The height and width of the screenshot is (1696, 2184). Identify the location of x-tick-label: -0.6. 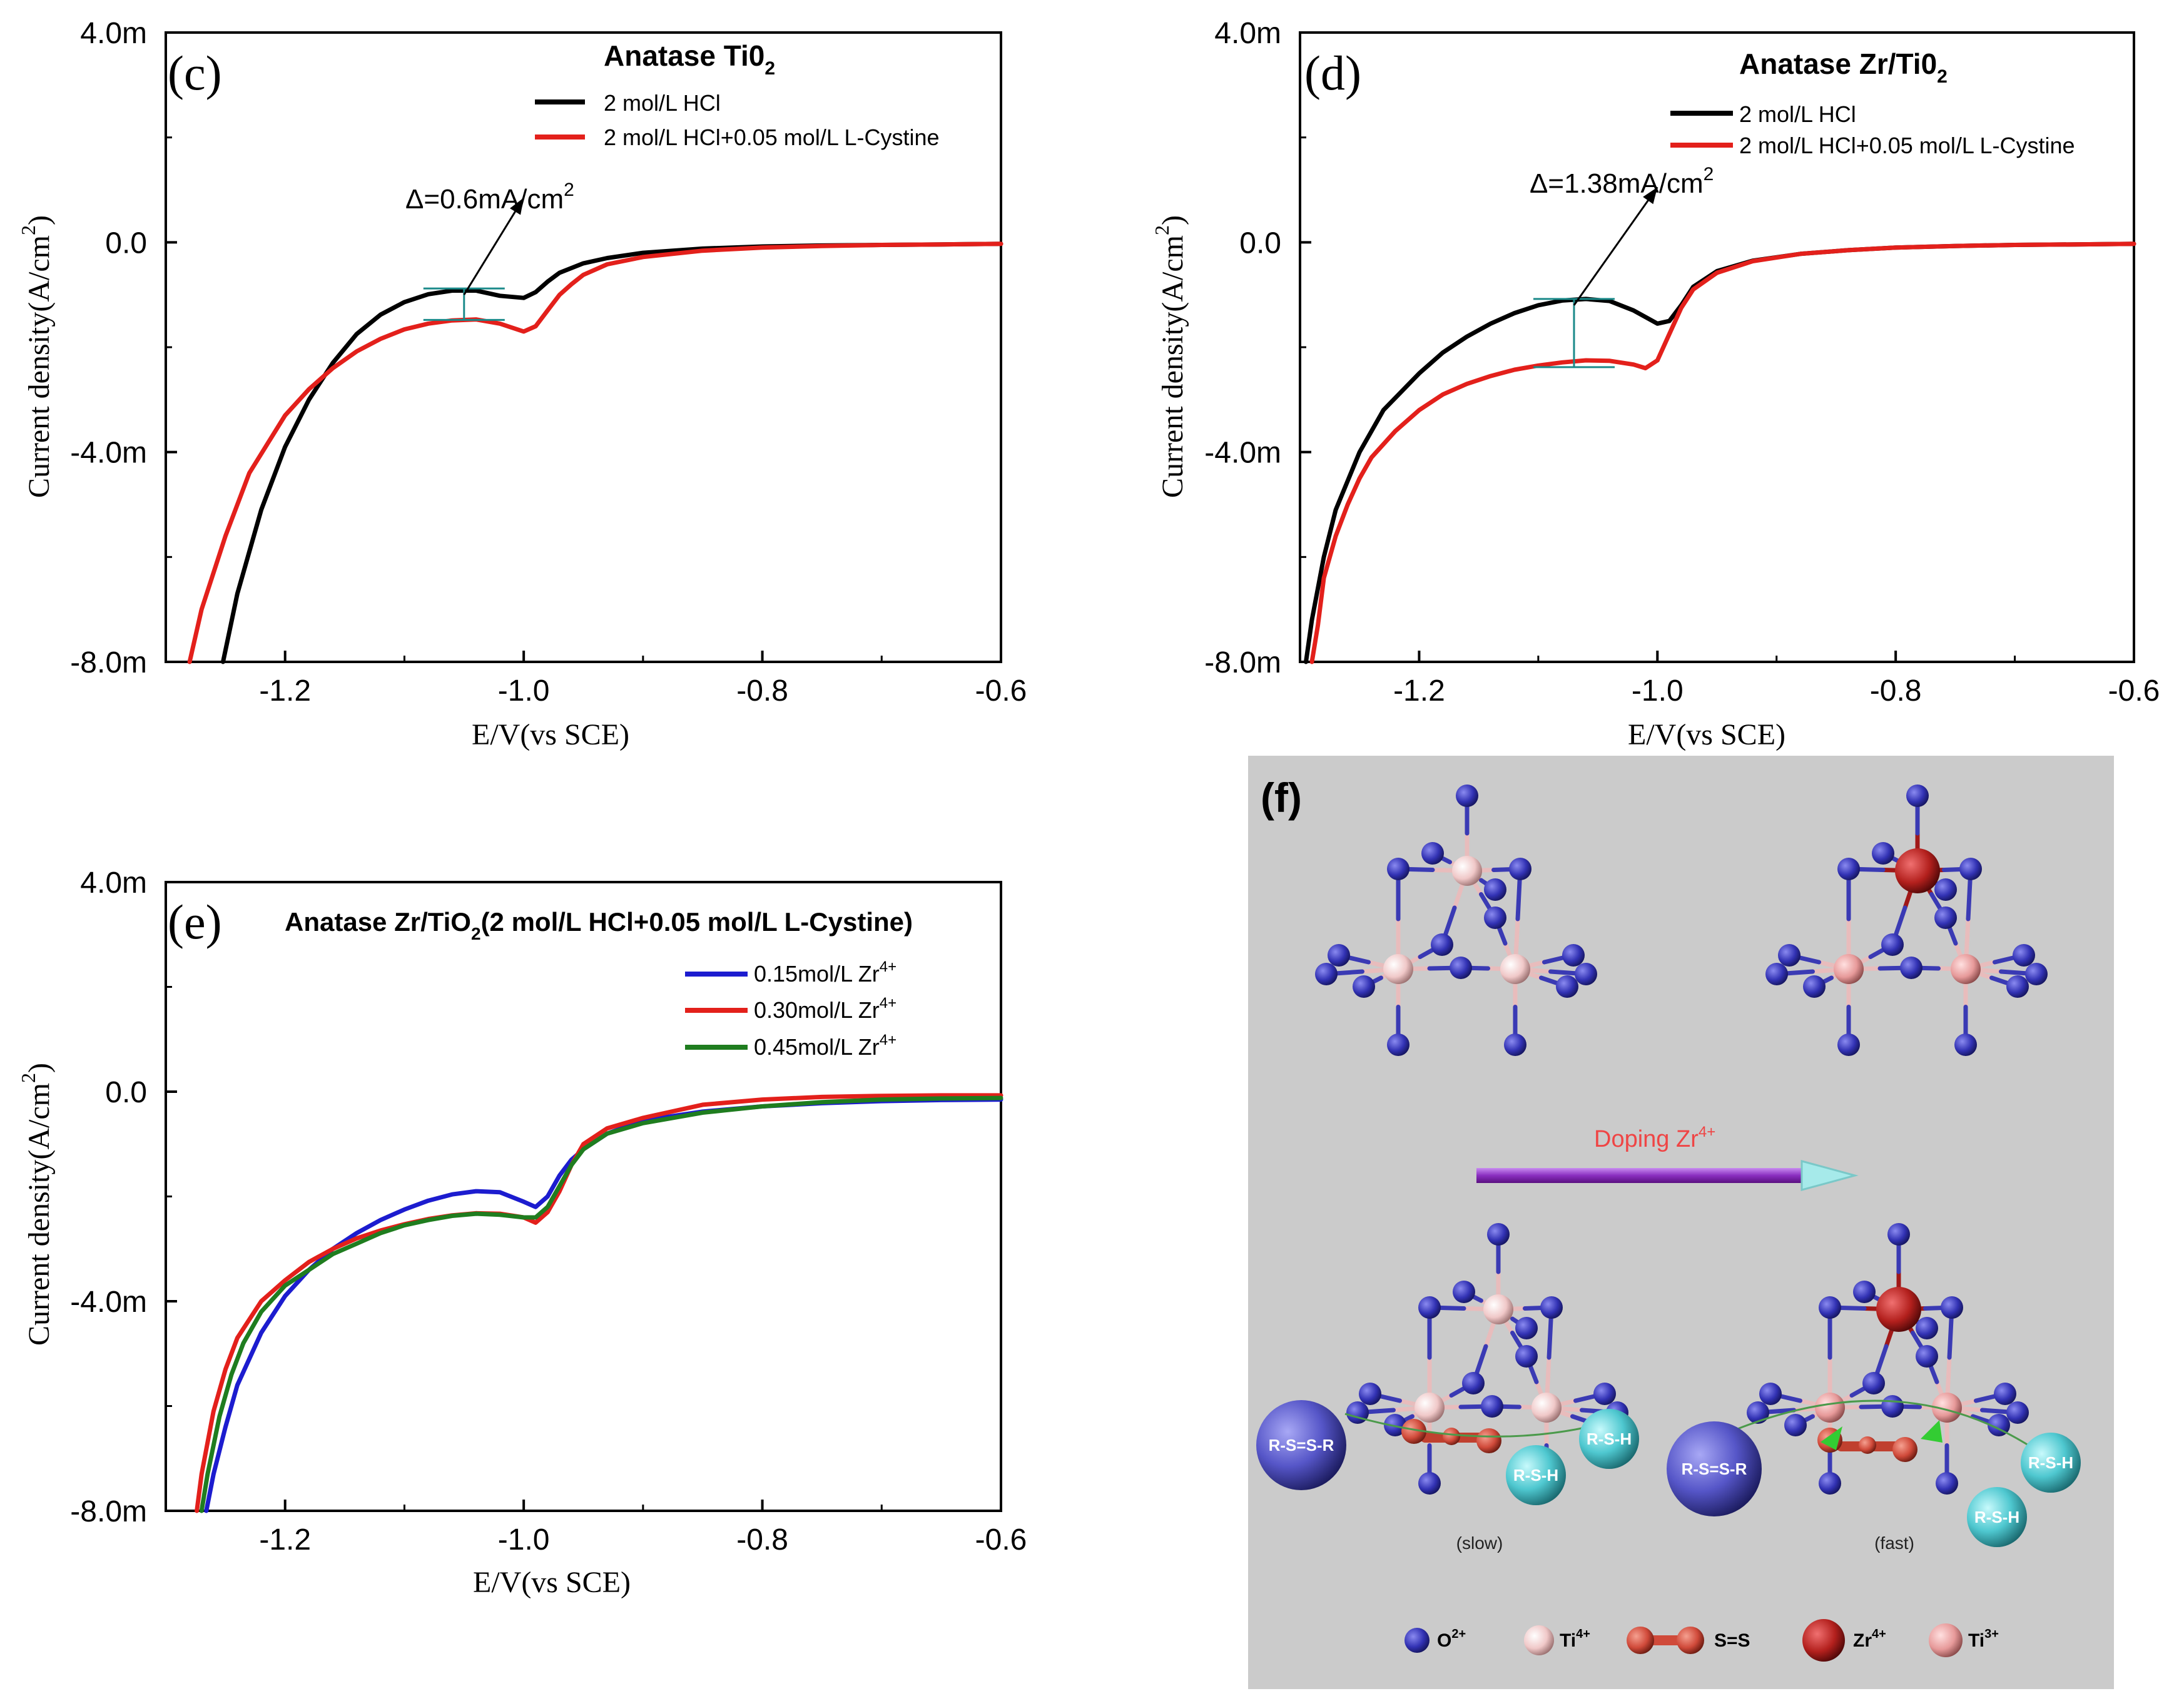
(1001, 691).